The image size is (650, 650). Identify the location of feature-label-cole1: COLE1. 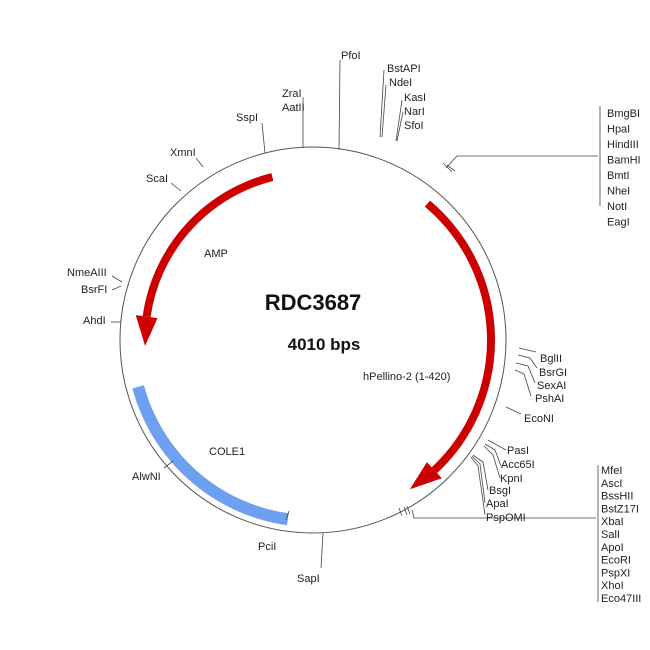
(227, 452).